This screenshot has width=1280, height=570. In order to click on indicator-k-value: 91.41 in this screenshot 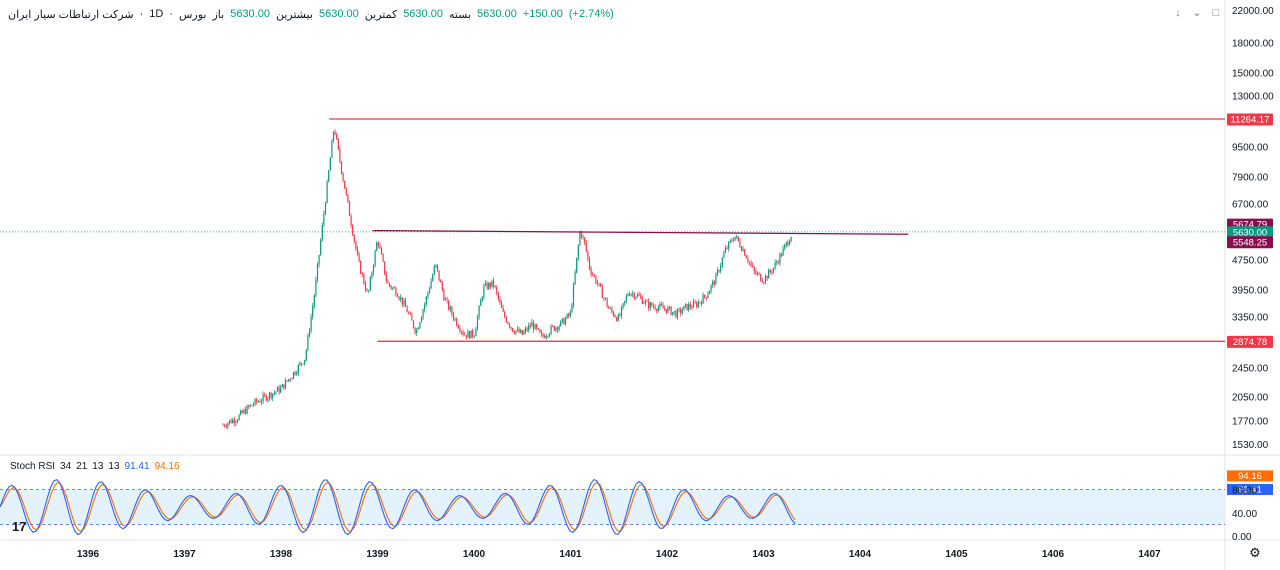, I will do `click(137, 466)`.